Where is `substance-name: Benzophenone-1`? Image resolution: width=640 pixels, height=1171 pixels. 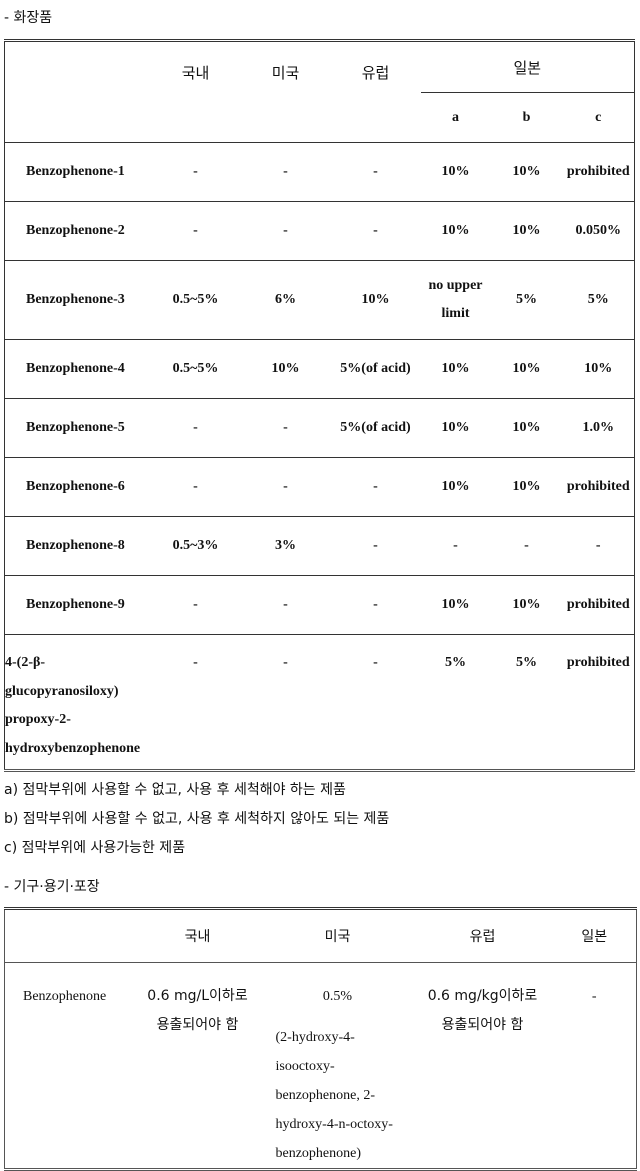 substance-name: Benzophenone-1 is located at coordinates (77, 172).